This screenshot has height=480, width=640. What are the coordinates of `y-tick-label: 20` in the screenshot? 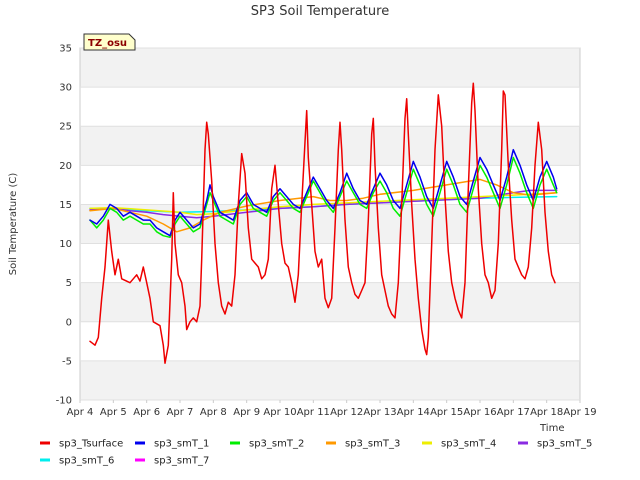 It's located at (65, 166).